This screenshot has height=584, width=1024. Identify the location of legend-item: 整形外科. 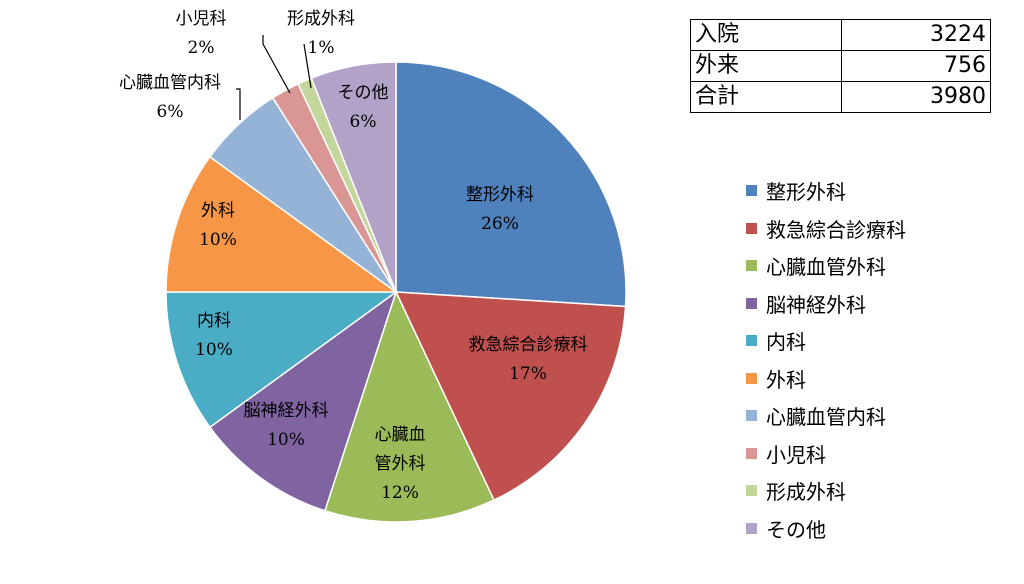
(826, 191).